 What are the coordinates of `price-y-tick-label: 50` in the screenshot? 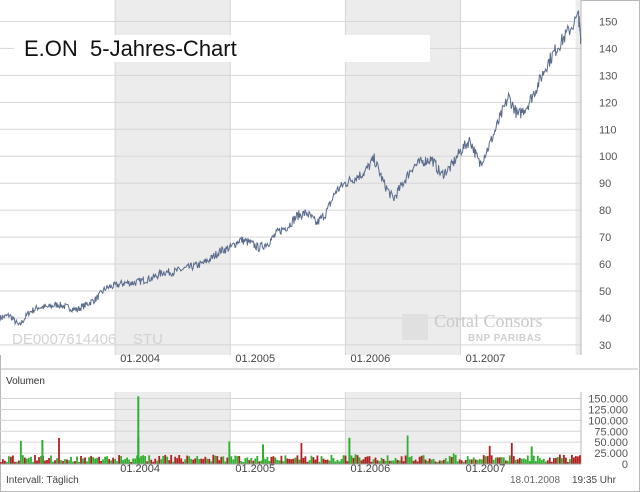 It's located at (605, 292).